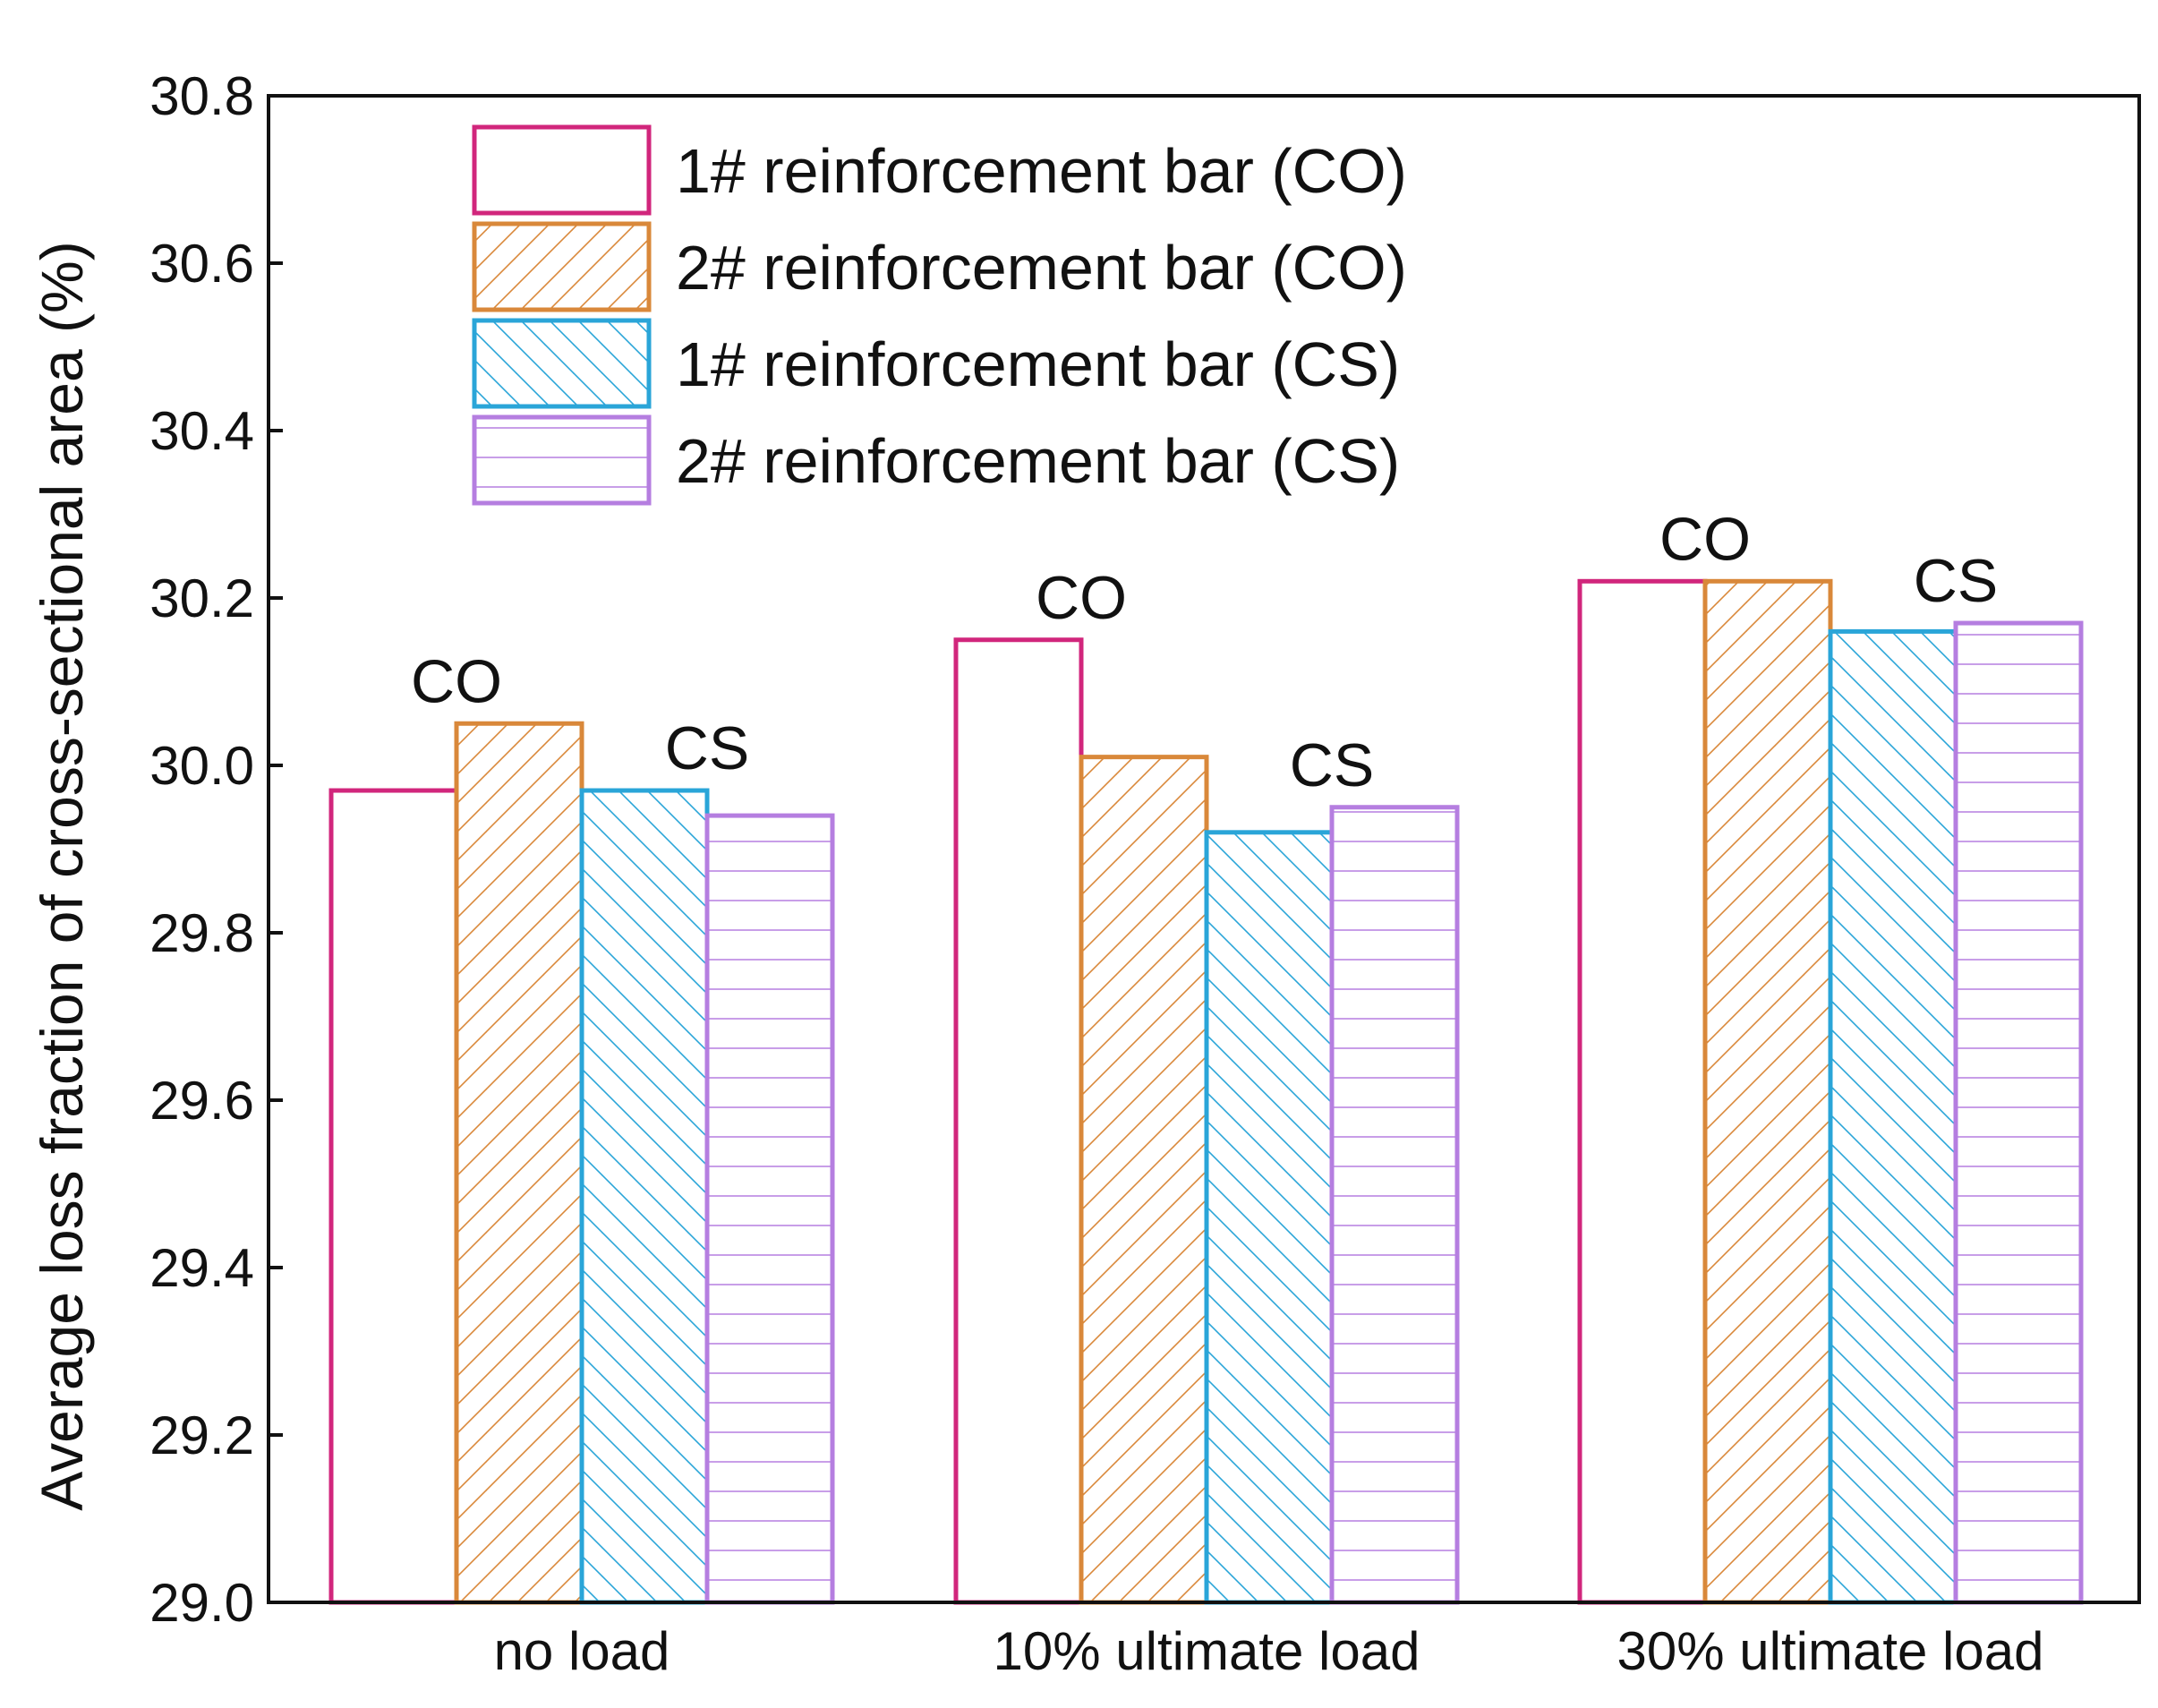  I want to click on y-tick-label: 29.6, so click(201, 1101).